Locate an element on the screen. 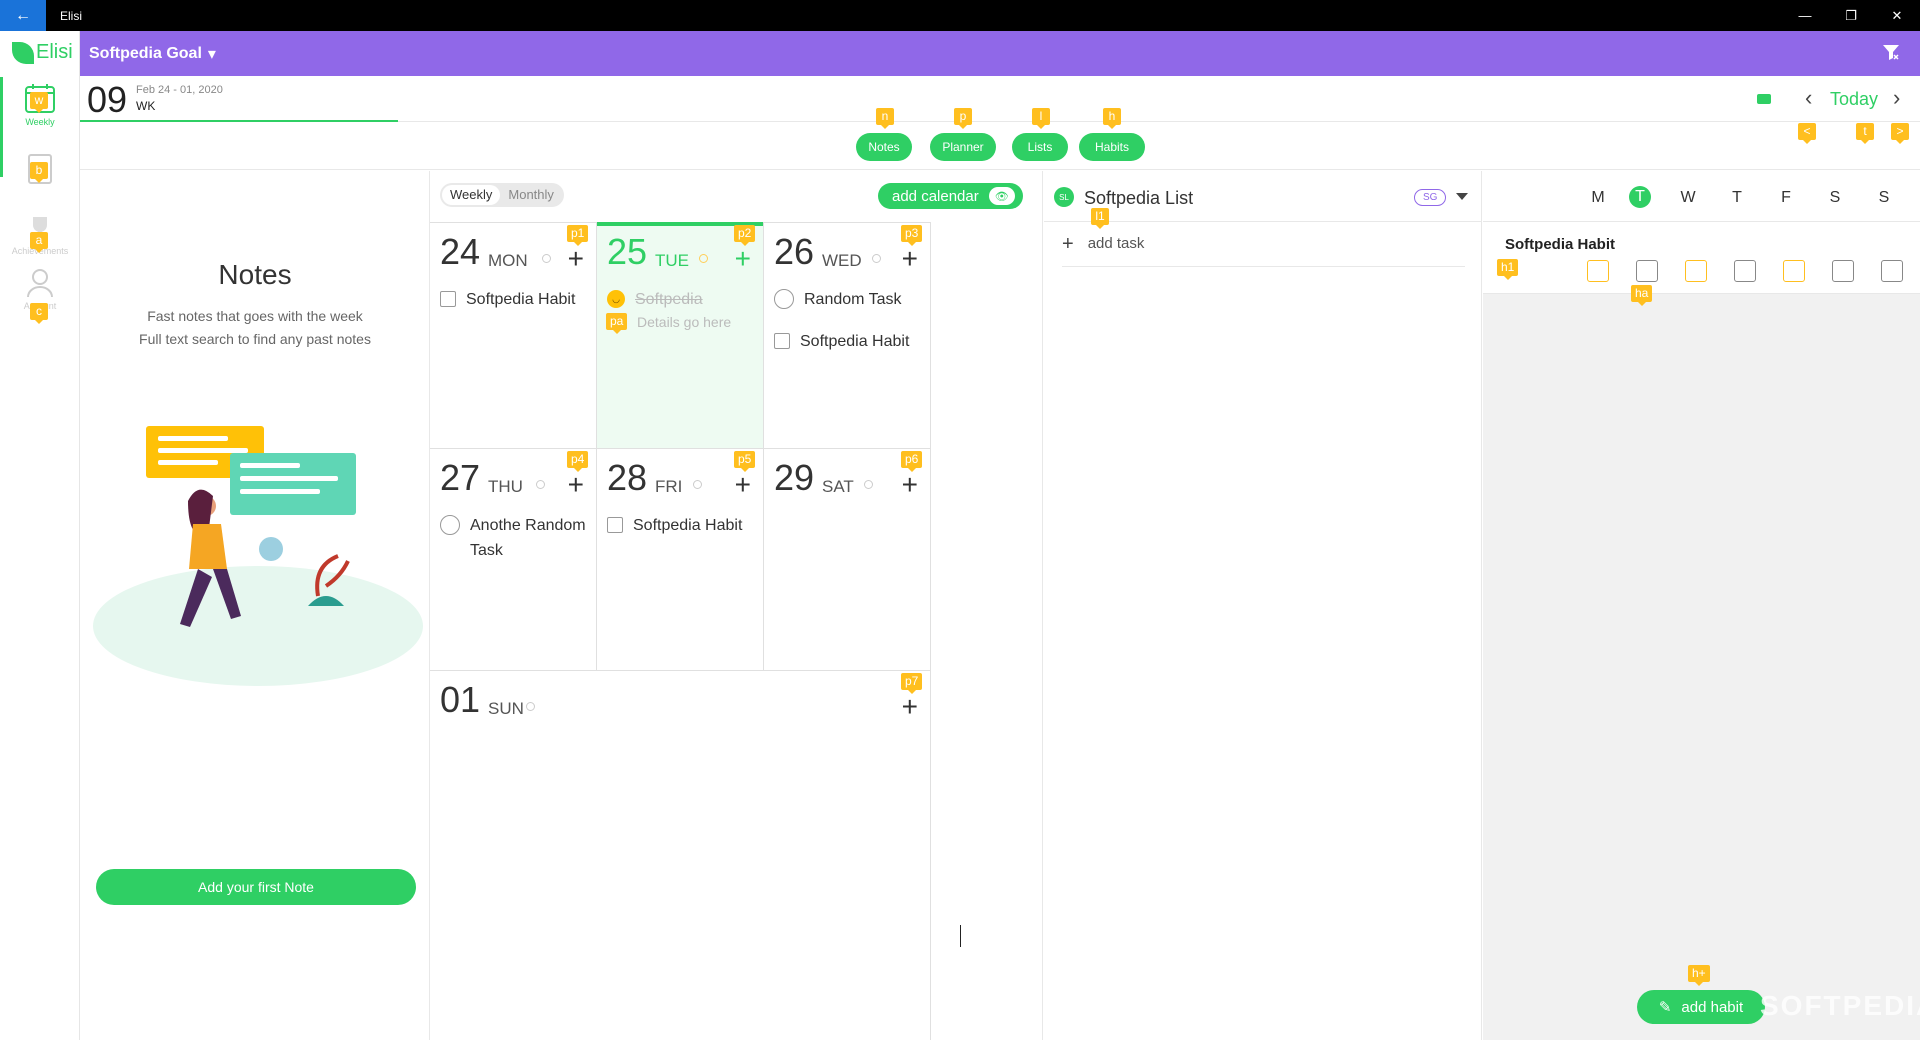 Image resolution: width=1920 pixels, height=1040 pixels. tab-notes: Notes is located at coordinates (884, 147).